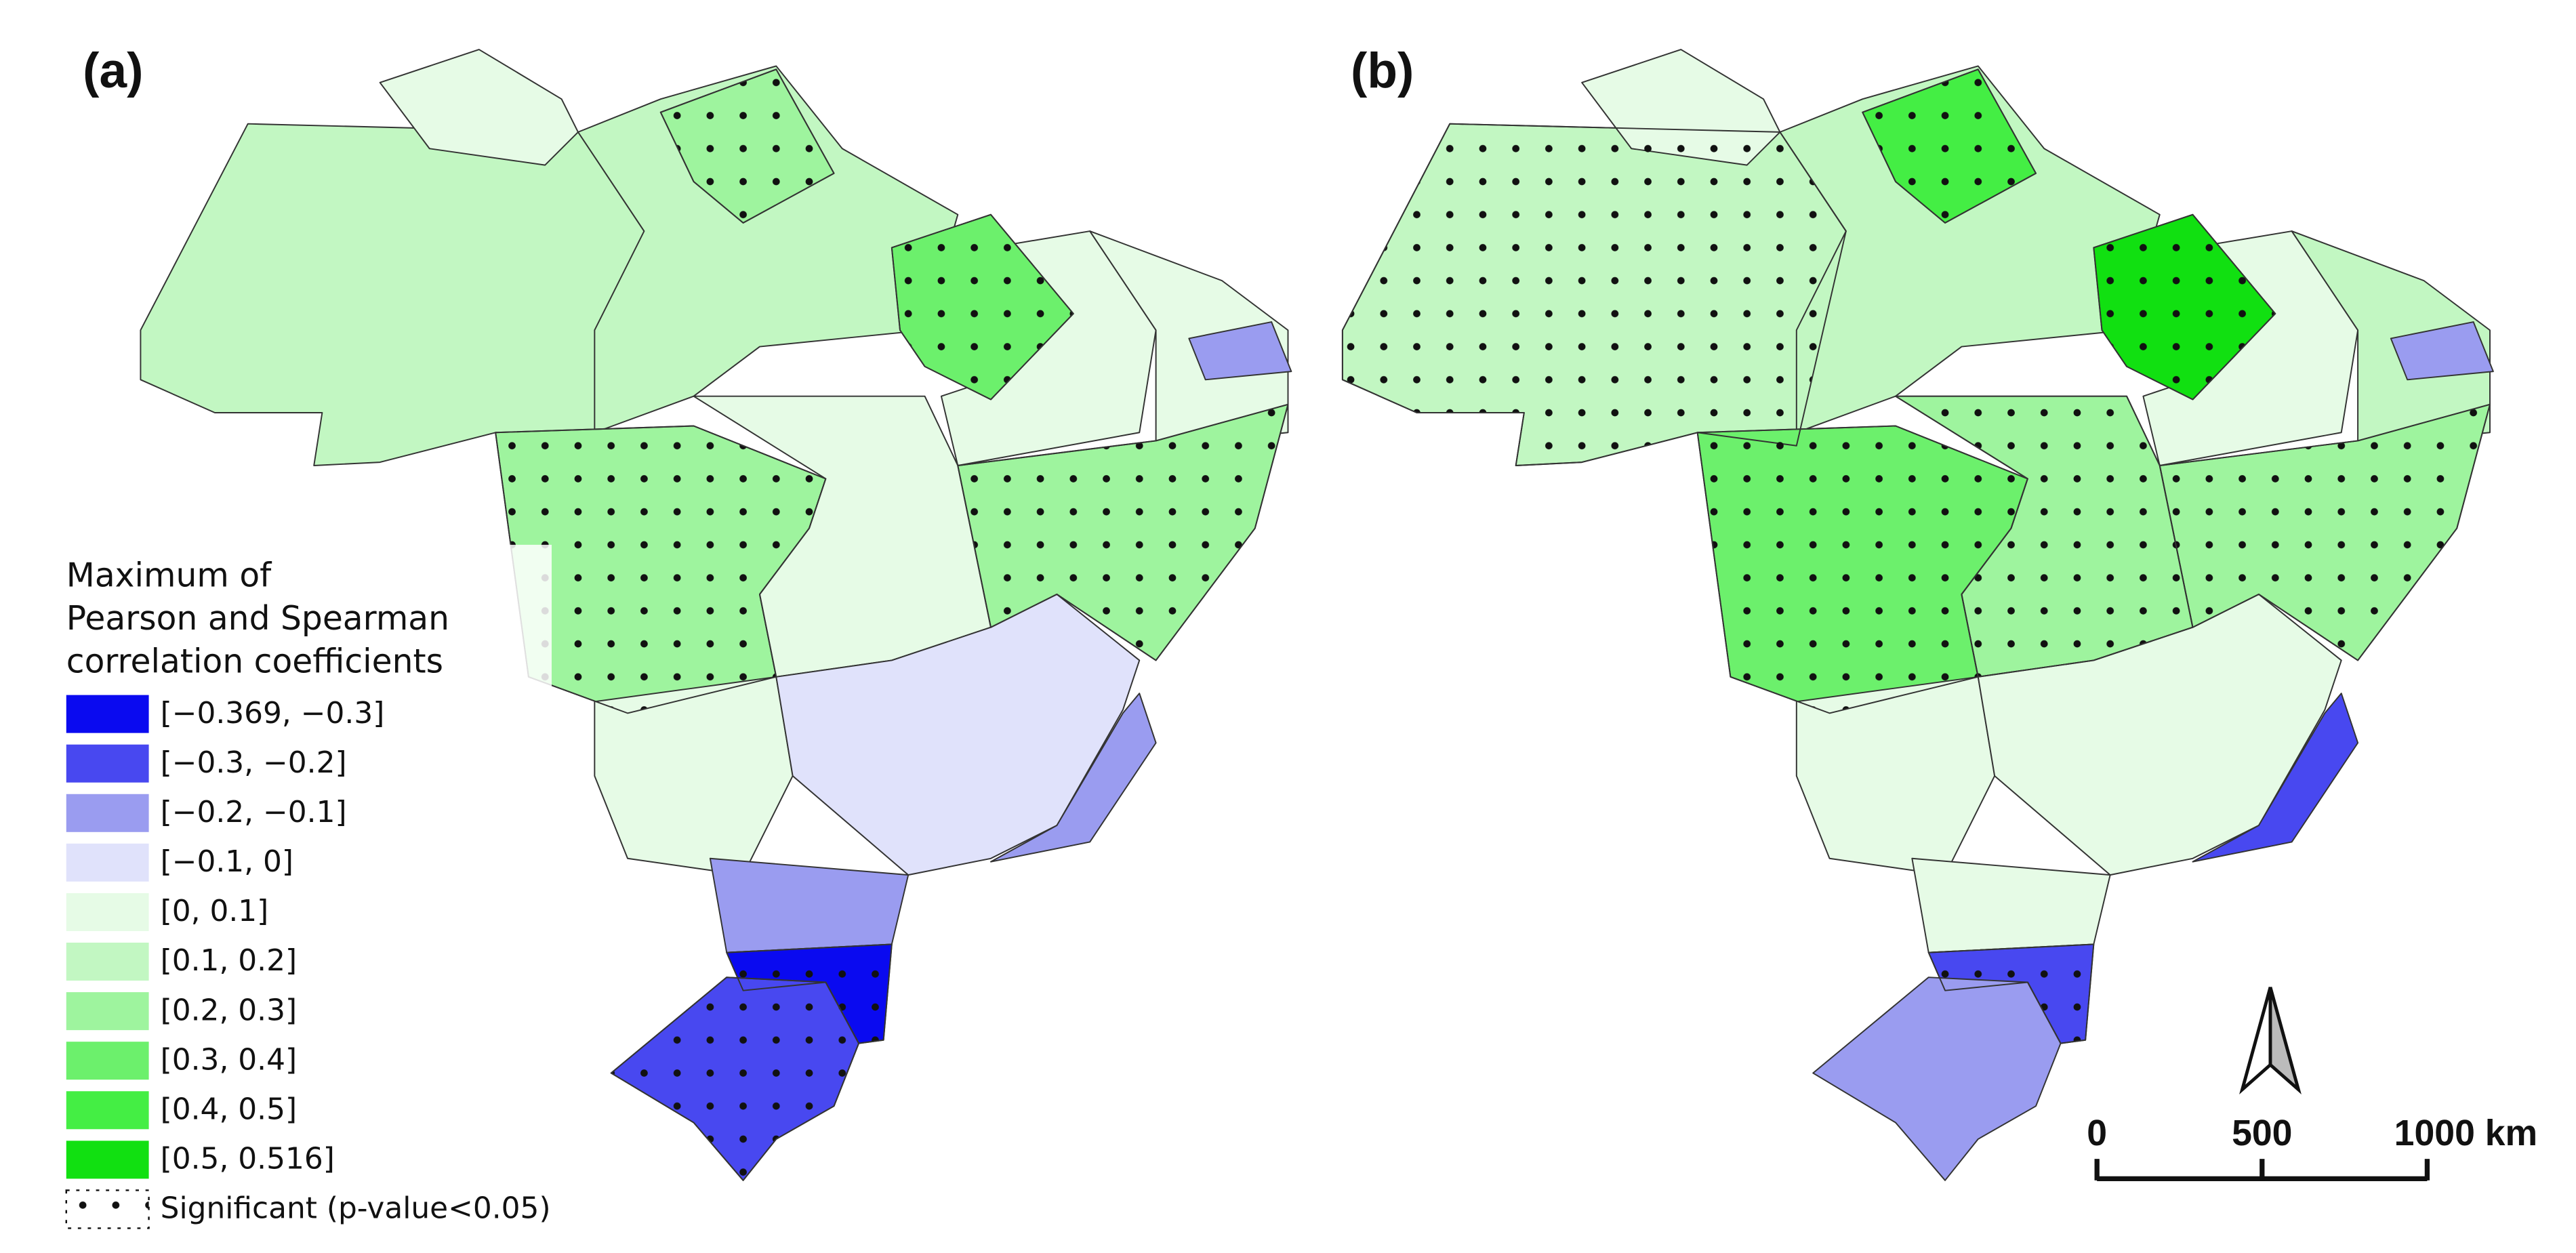 The image size is (2576, 1253). What do you see at coordinates (215, 911) in the screenshot?
I see `legend-label: [0, 0.1]` at bounding box center [215, 911].